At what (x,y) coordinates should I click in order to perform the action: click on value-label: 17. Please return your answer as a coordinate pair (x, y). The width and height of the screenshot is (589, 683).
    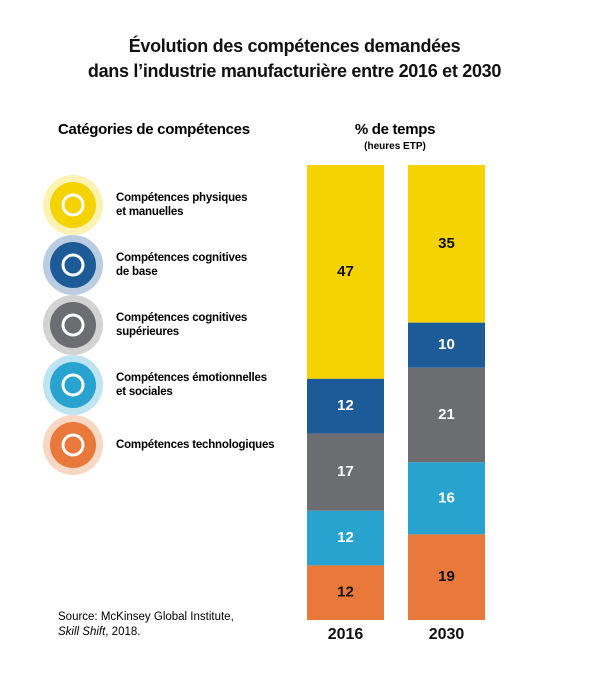
    Looking at the image, I should click on (345, 471).